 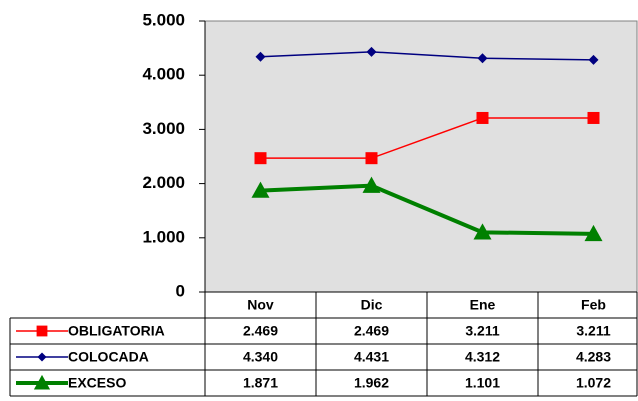 What do you see at coordinates (163, 236) in the screenshot?
I see `y-tick-label: 1.000` at bounding box center [163, 236].